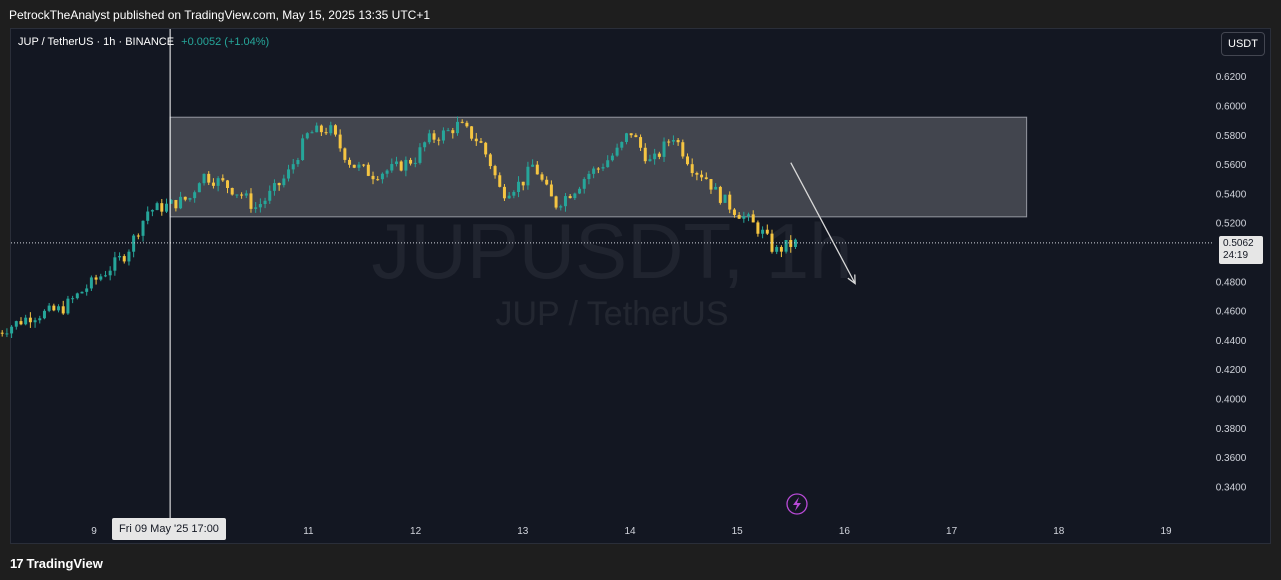 The width and height of the screenshot is (1281, 580). I want to click on x-tick-label: 16, so click(845, 531).